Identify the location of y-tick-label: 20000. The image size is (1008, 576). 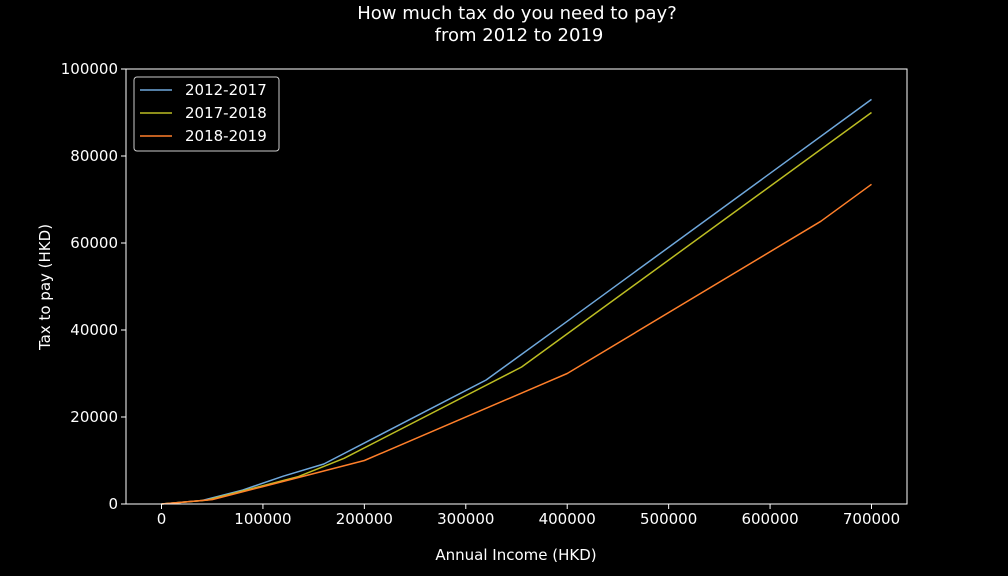
(94, 417).